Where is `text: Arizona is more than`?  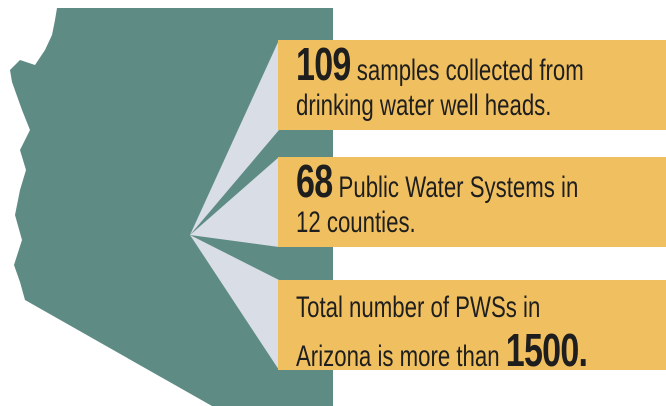
text: Arizona is more than is located at coordinates (398, 355).